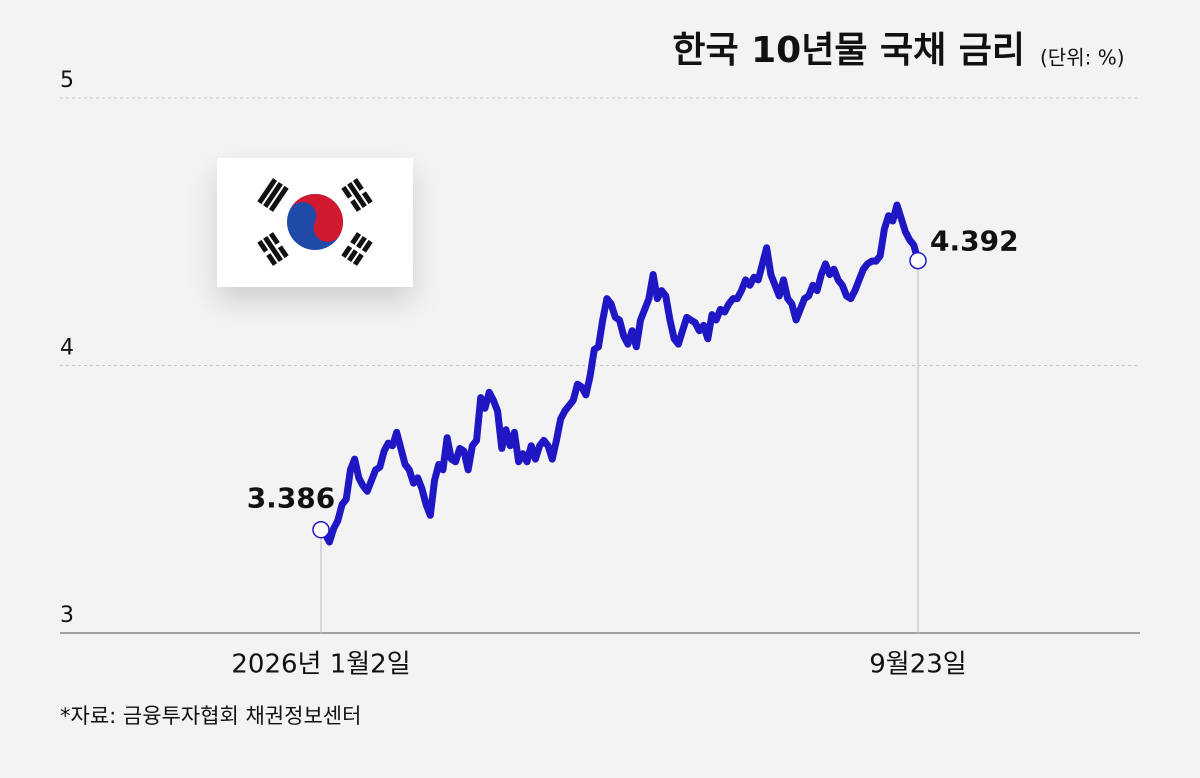 The width and height of the screenshot is (1200, 778). I want to click on chart-title: 한국 10년물 국채 금리, so click(848, 50).